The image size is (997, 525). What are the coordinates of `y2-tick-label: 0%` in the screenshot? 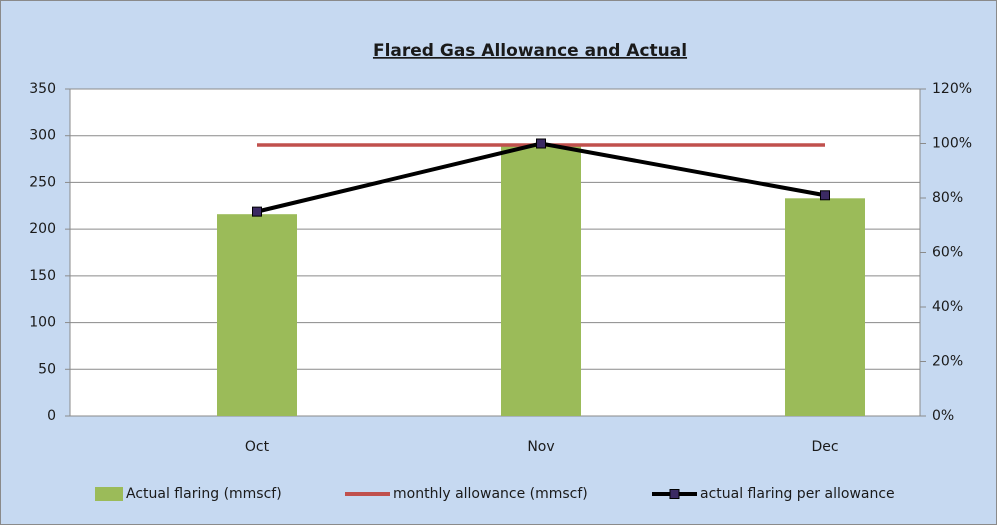 It's located at (943, 416).